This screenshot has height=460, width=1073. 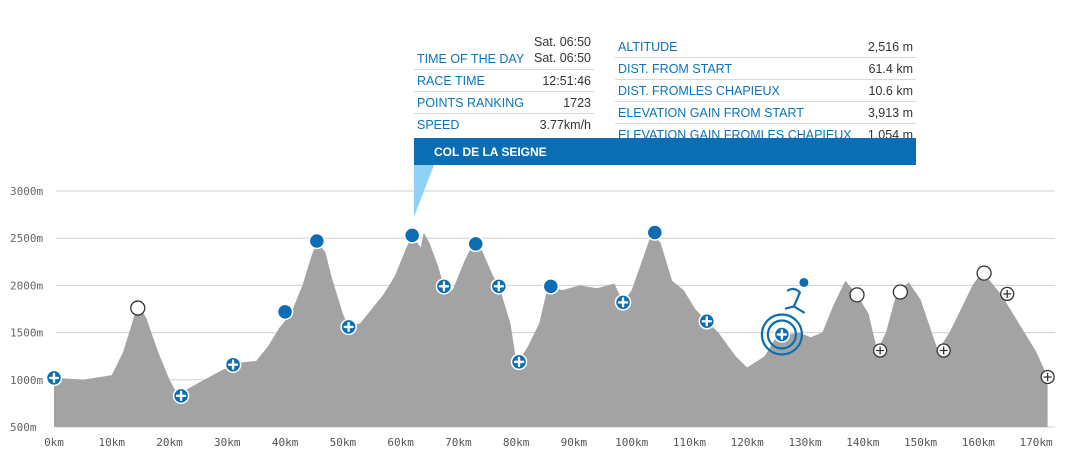 I want to click on x-tick-label: 110km, so click(x=689, y=442).